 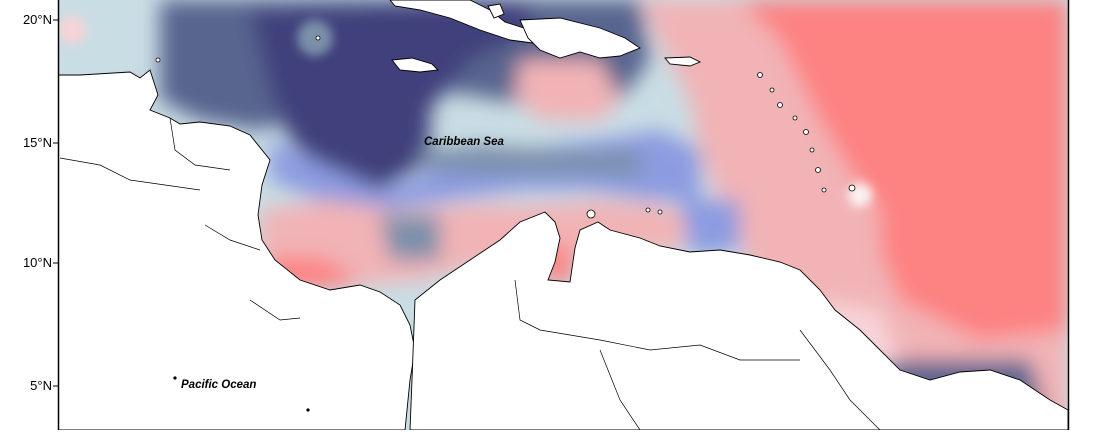 I want to click on pacific-ocean-label: Pacific Ocean, so click(x=219, y=385).